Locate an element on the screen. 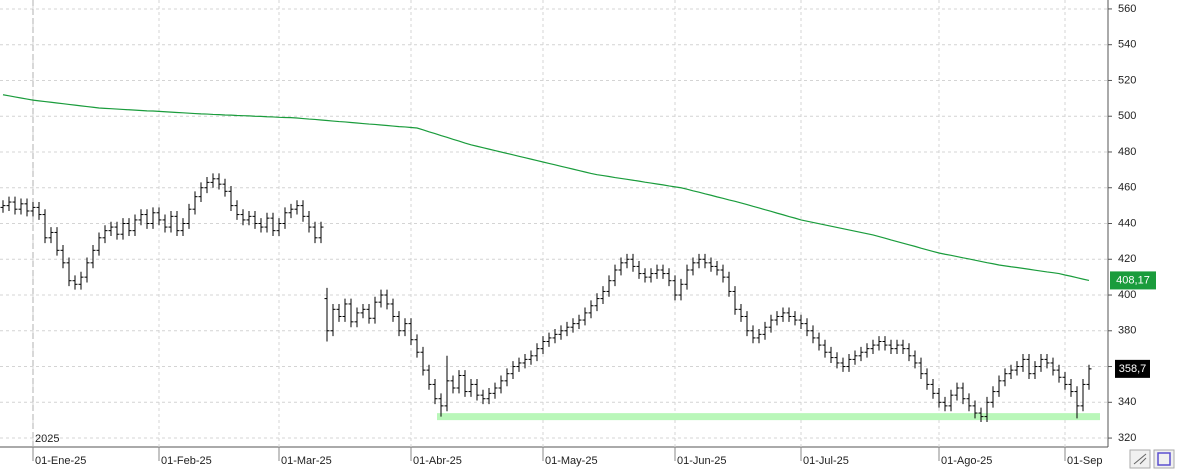  ma-tag is located at coordinates (1133, 280).